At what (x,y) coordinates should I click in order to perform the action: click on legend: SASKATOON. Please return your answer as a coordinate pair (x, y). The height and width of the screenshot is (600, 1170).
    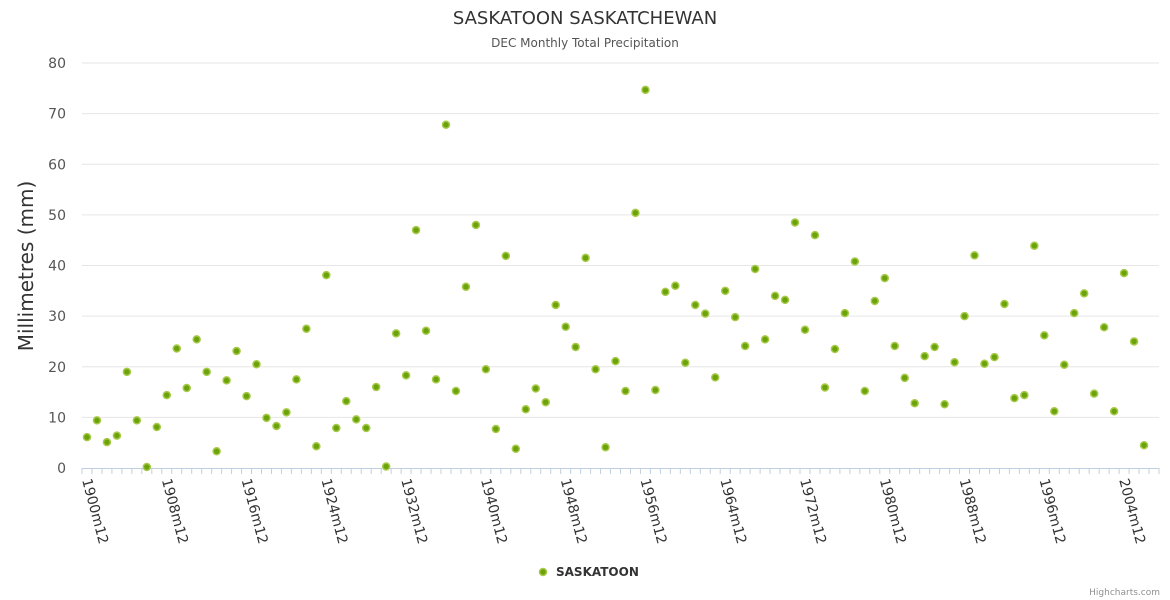
    Looking at the image, I should click on (588, 572).